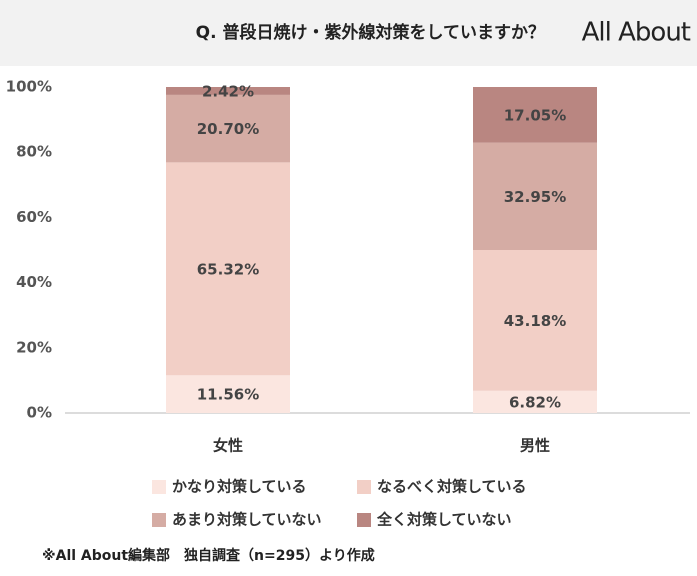 This screenshot has width=697, height=576. I want to click on value-label: 20.70%, so click(228, 129).